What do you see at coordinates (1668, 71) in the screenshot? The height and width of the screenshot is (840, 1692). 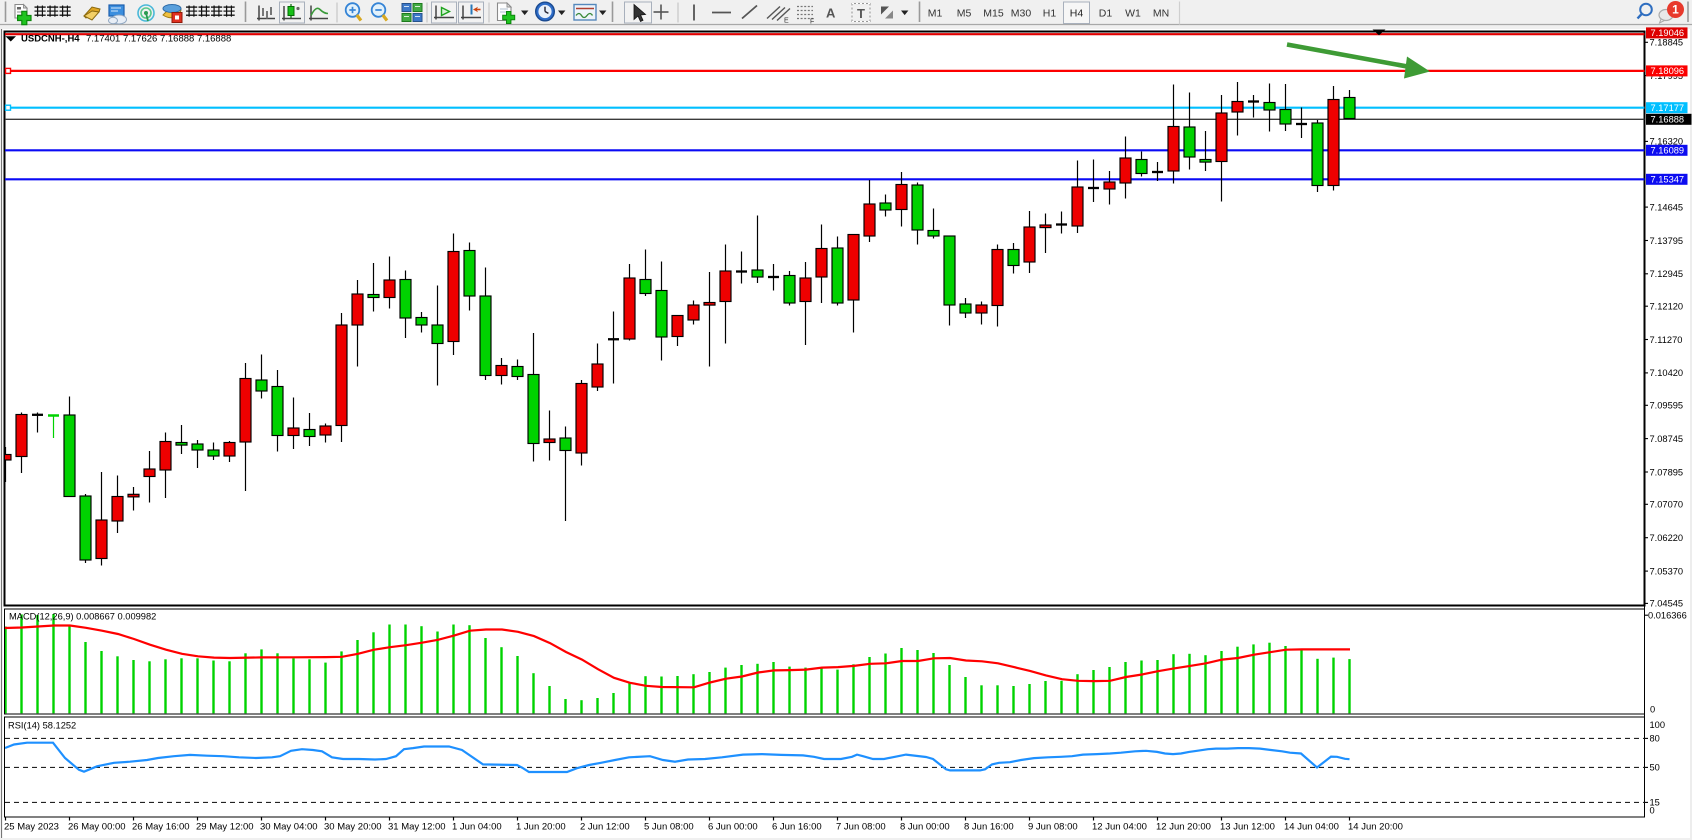 I see `svg-text: 7.18096` at bounding box center [1668, 71].